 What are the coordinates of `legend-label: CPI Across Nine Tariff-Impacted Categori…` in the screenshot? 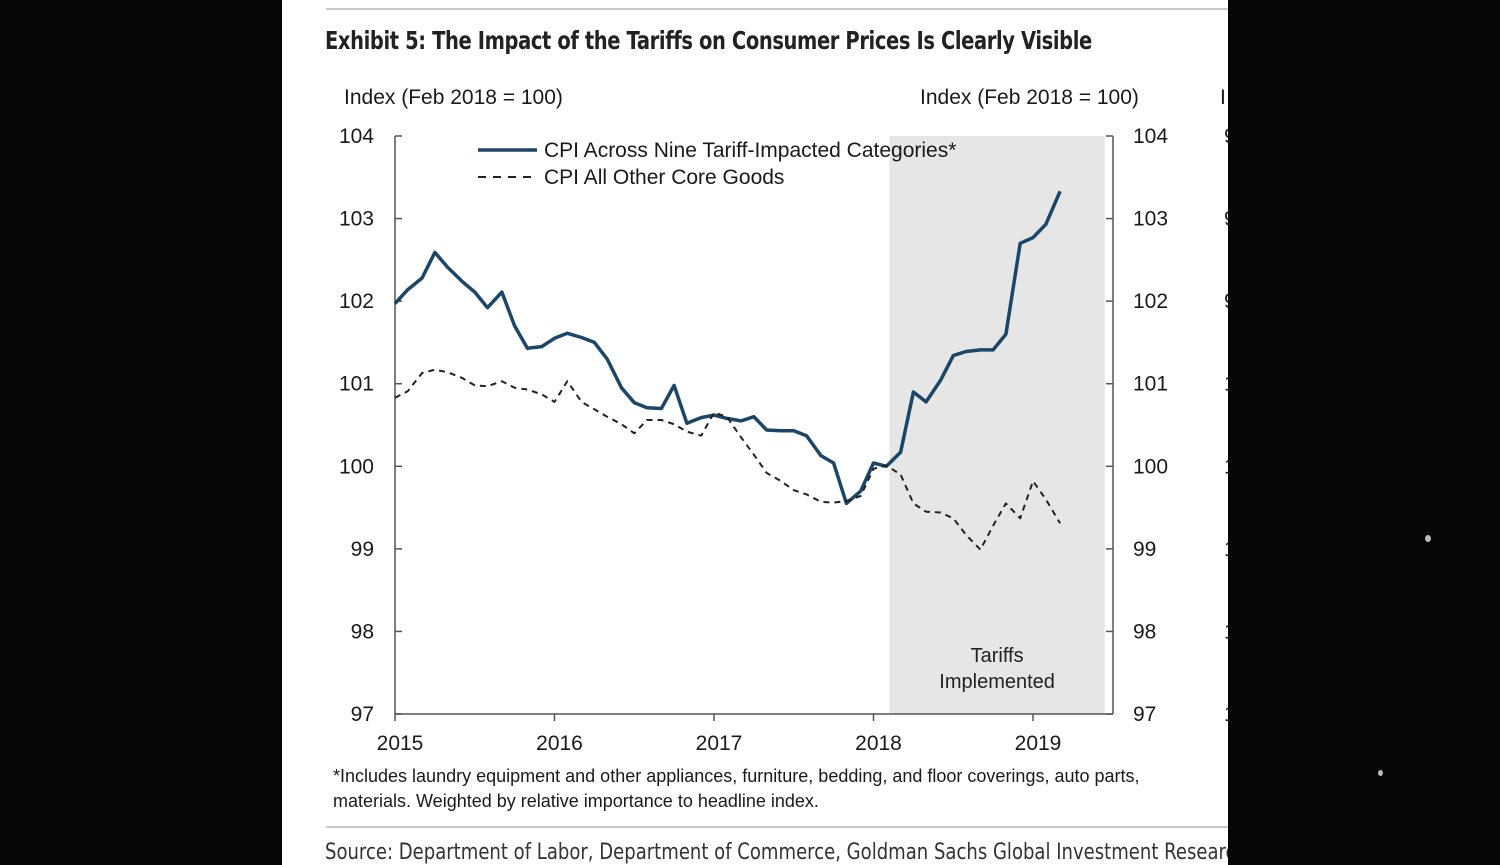 It's located at (750, 150).